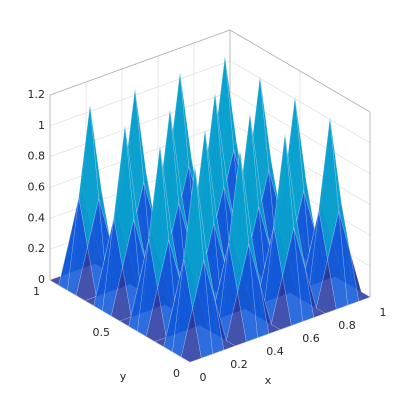 The height and width of the screenshot is (409, 409). Describe the element at coordinates (37, 156) in the screenshot. I see `z-tick-label: 0.8` at that location.